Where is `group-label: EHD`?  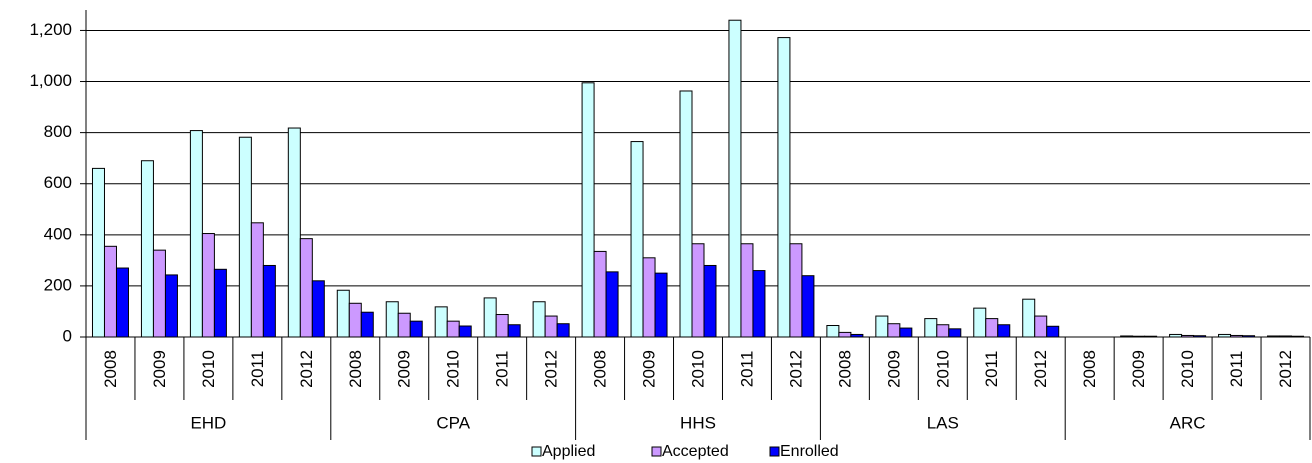
group-label: EHD is located at coordinates (208, 422).